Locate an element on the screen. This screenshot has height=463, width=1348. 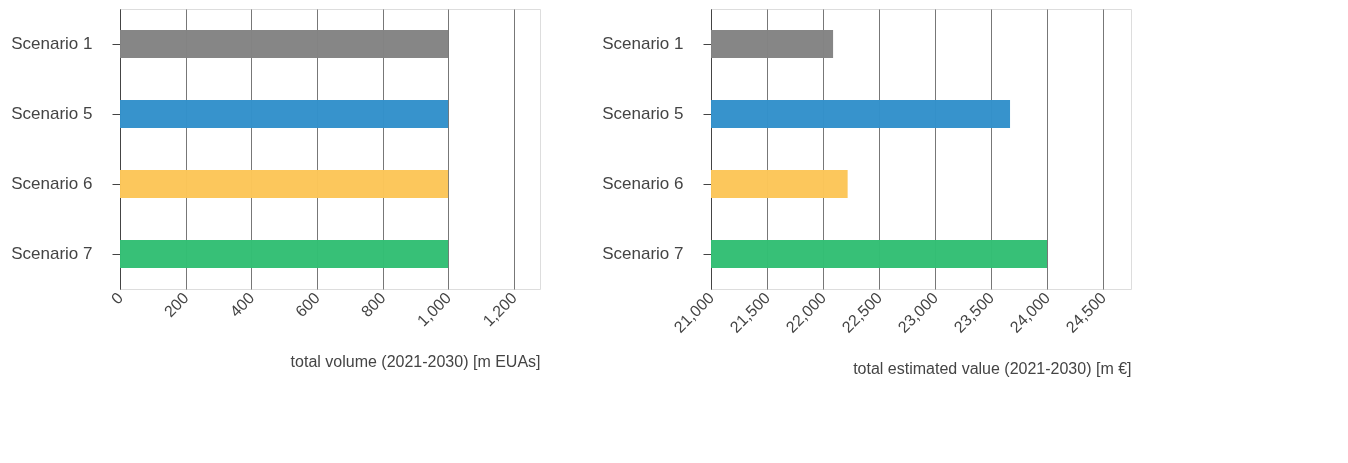
x-axis-title: total estimated value (2021-2030) [m €] is located at coordinates (992, 368).